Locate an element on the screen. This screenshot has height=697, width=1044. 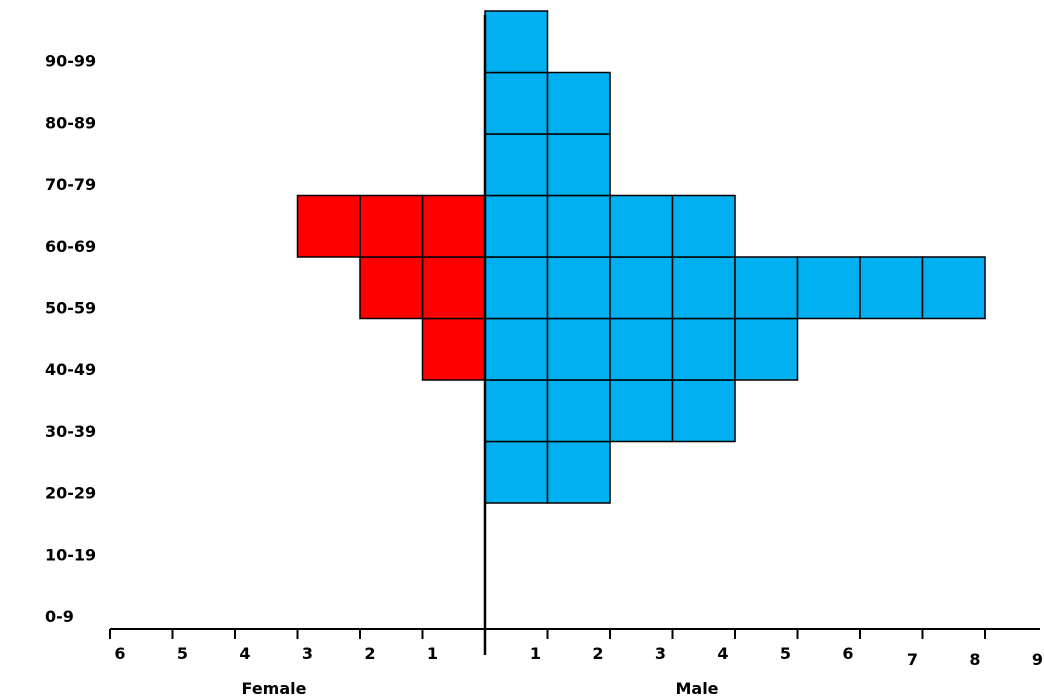
male-tick-label: 3 is located at coordinates (660, 653).